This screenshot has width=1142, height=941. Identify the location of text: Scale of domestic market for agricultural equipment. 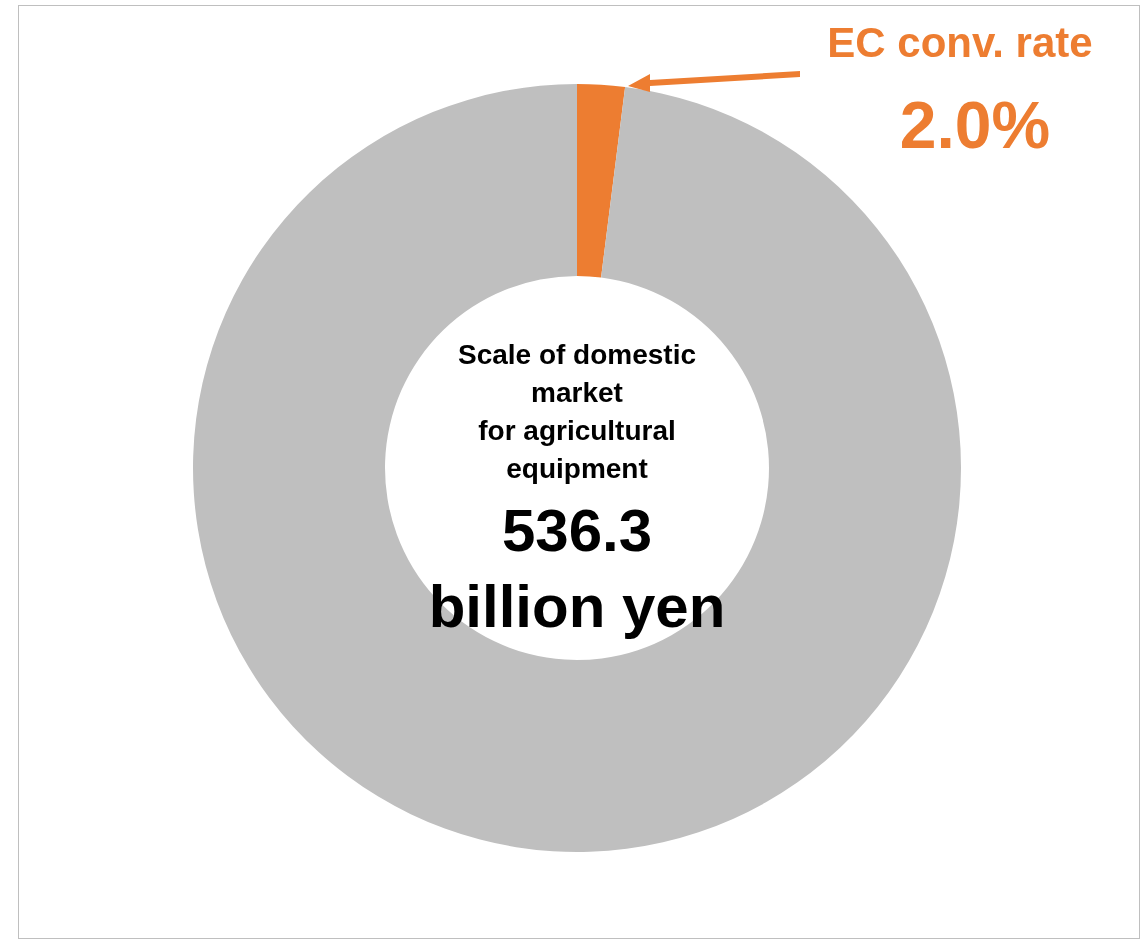
(577, 411).